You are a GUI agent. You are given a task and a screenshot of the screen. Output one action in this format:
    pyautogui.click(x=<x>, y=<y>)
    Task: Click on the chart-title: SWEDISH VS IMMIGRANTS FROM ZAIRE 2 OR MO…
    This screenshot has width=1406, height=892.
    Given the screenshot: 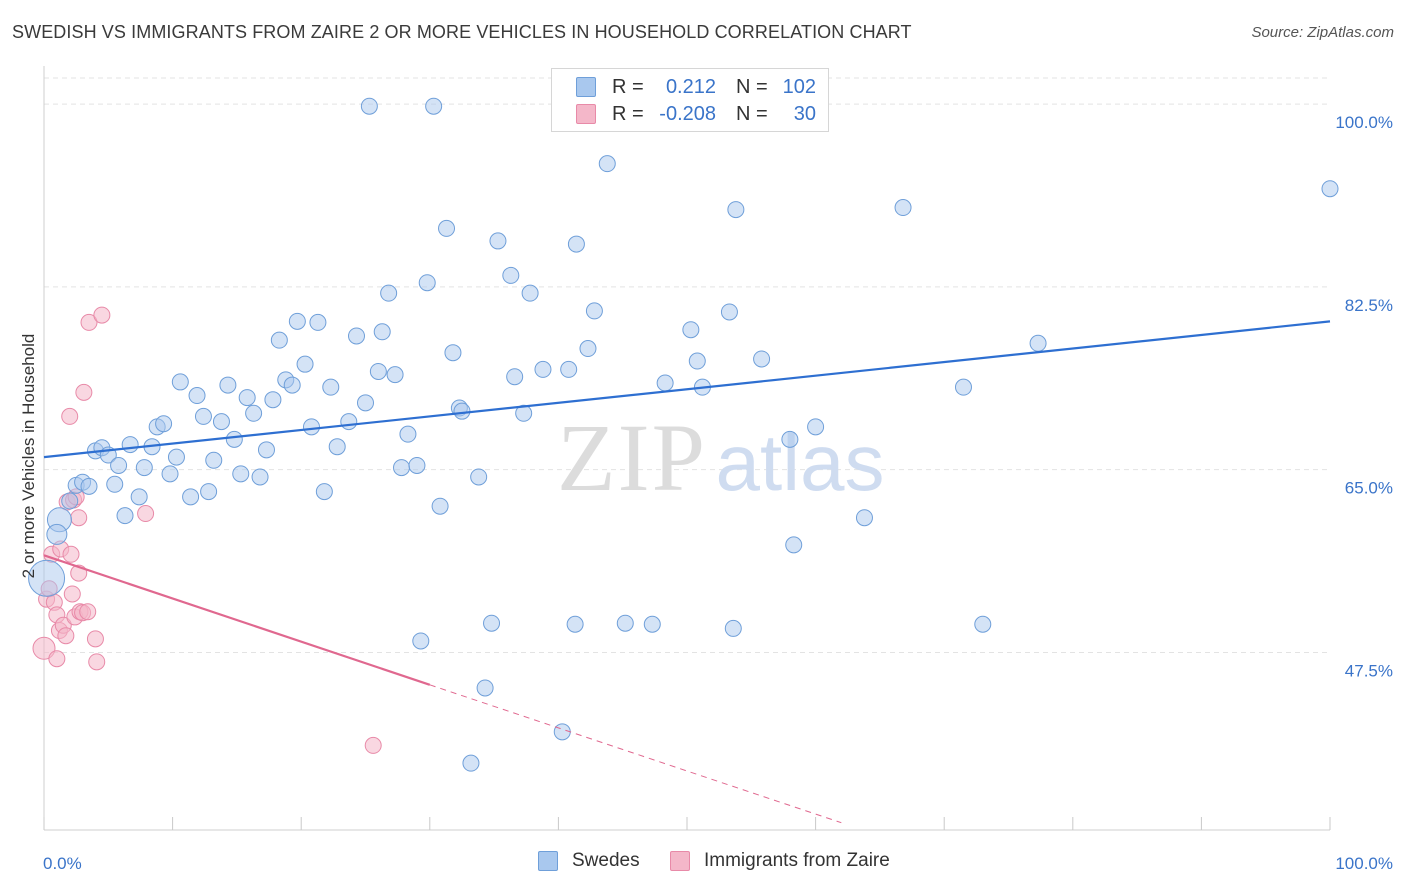 What is the action you would take?
    pyautogui.click(x=462, y=32)
    